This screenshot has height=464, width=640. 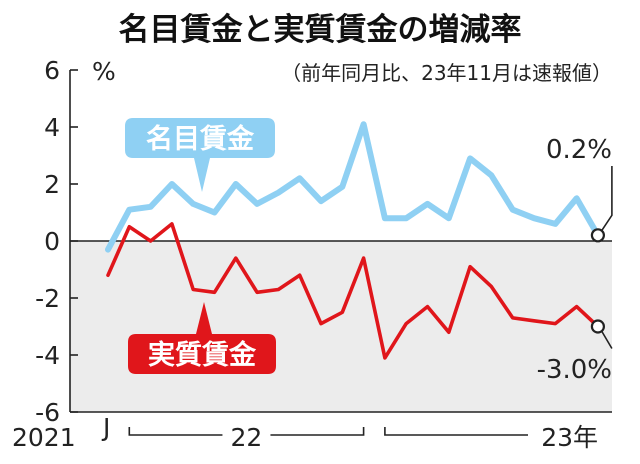 I want to click on y-tick-label: -4, so click(x=47, y=355).